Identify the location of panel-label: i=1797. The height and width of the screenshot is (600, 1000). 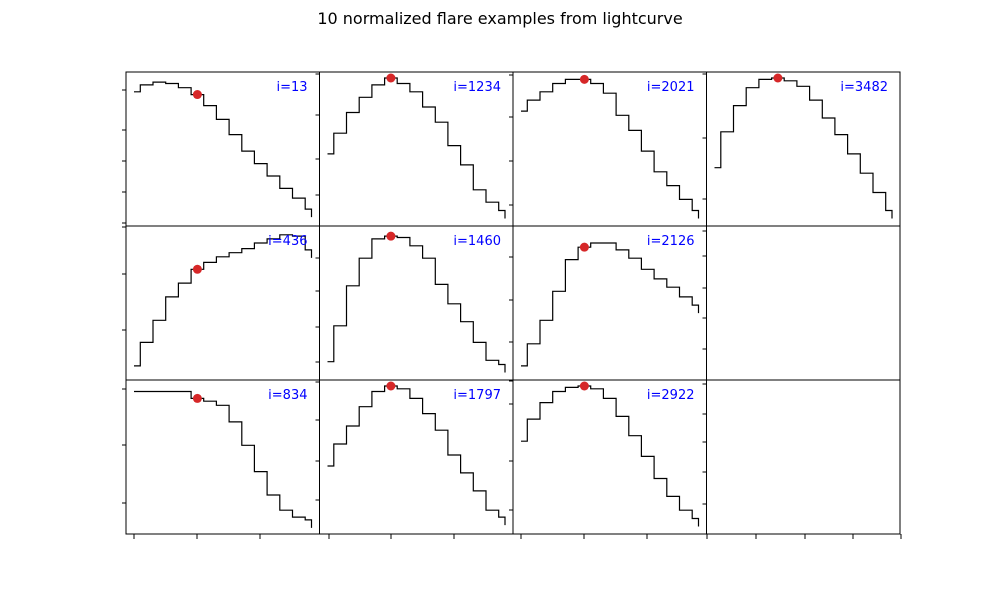
(477, 395).